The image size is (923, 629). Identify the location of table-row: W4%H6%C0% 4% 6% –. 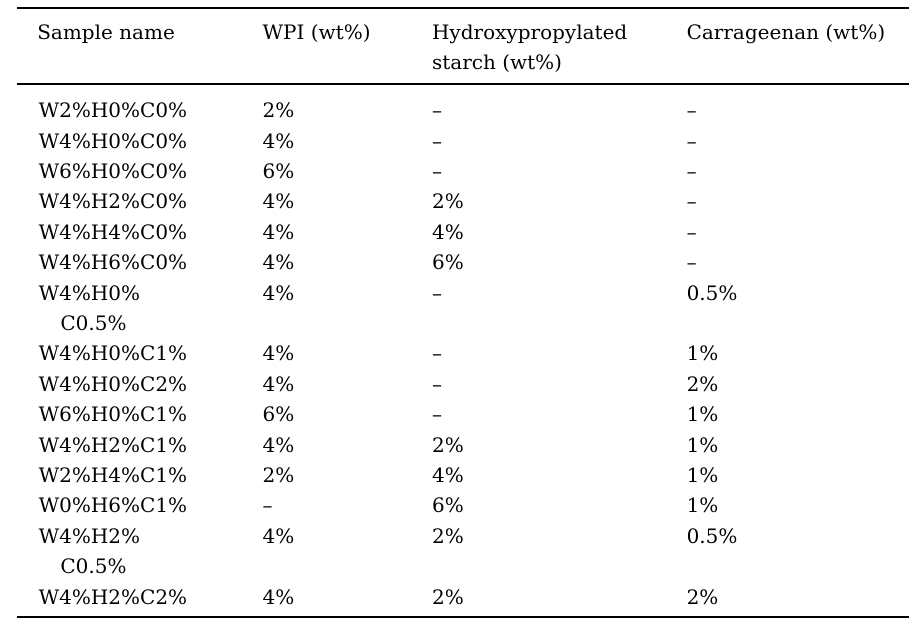
(463, 262).